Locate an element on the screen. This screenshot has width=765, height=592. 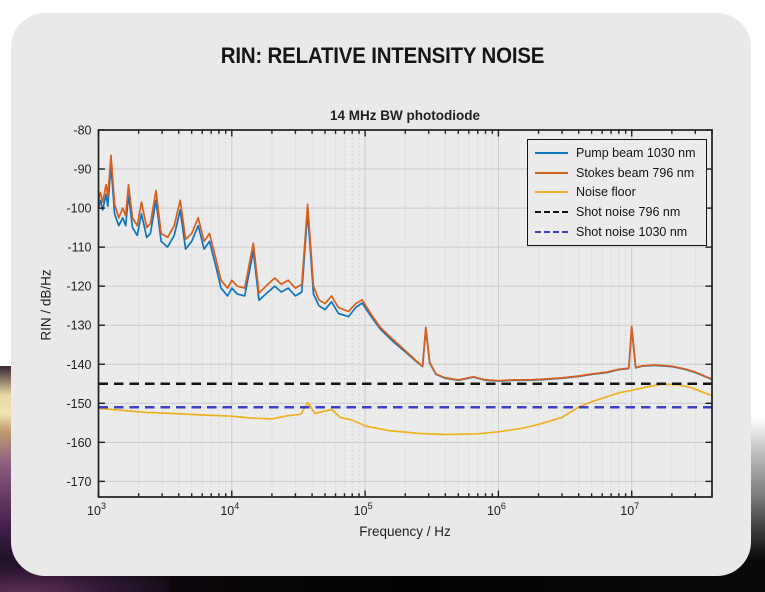
legend-label: Shot noise 796 nm is located at coordinates (628, 212).